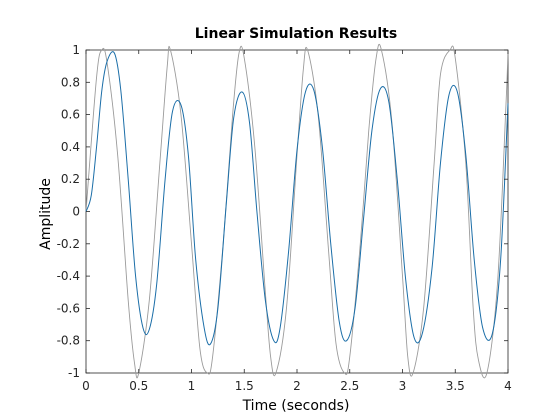 The width and height of the screenshot is (560, 420). Describe the element at coordinates (508, 386) in the screenshot. I see `x-tick-label: 4` at that location.